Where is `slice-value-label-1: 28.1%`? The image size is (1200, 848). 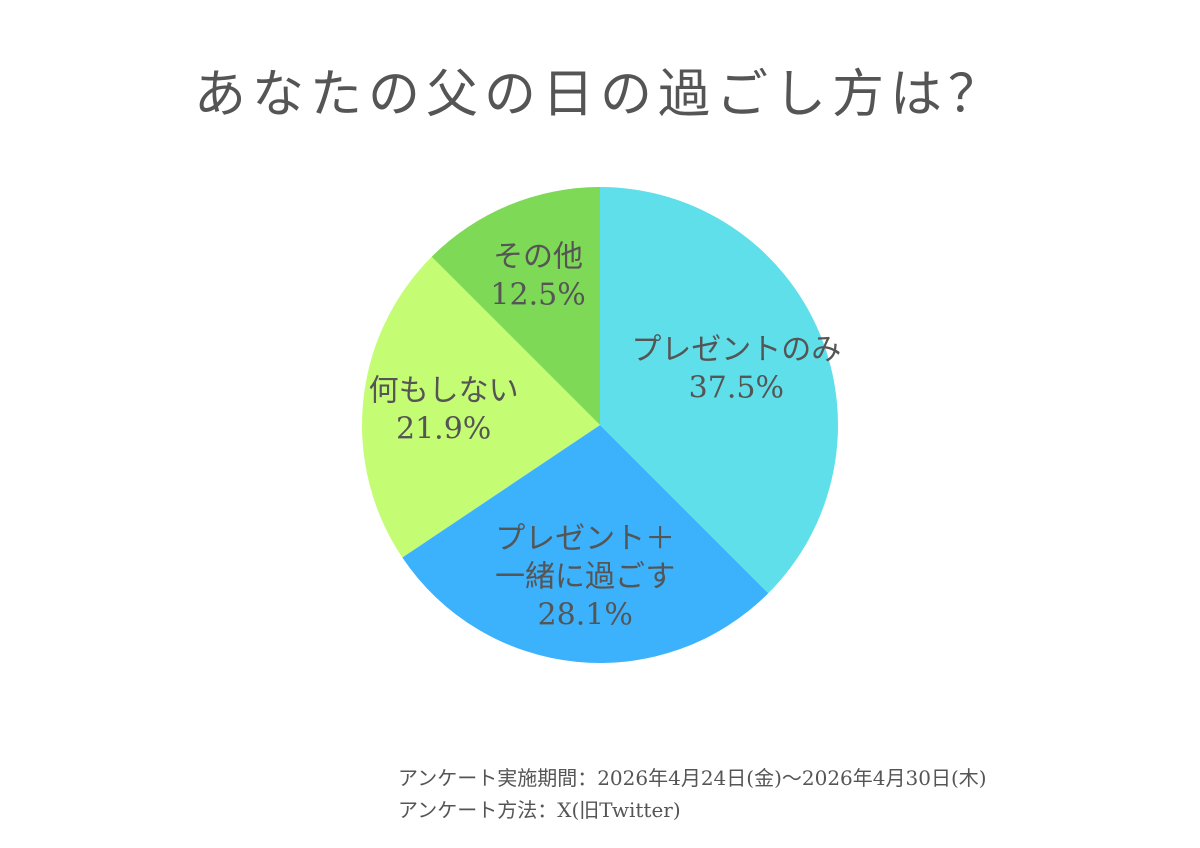 slice-value-label-1: 28.1% is located at coordinates (585, 615).